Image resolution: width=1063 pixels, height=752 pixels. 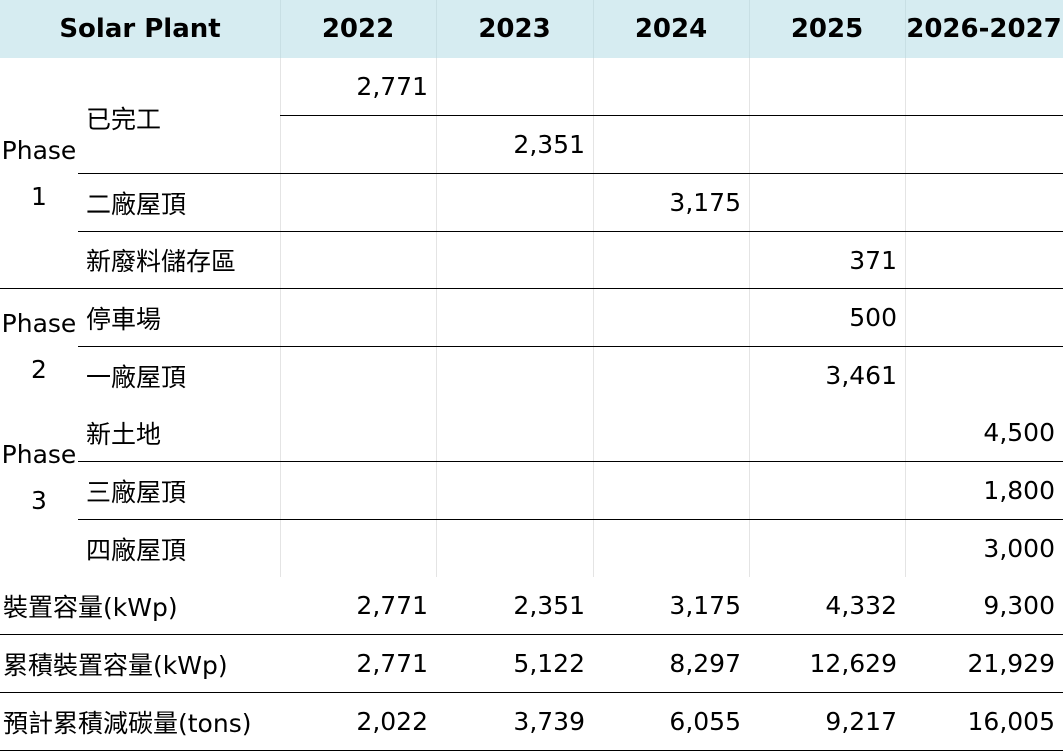 What do you see at coordinates (531, 288) in the screenshot?
I see `phase-divider` at bounding box center [531, 288].